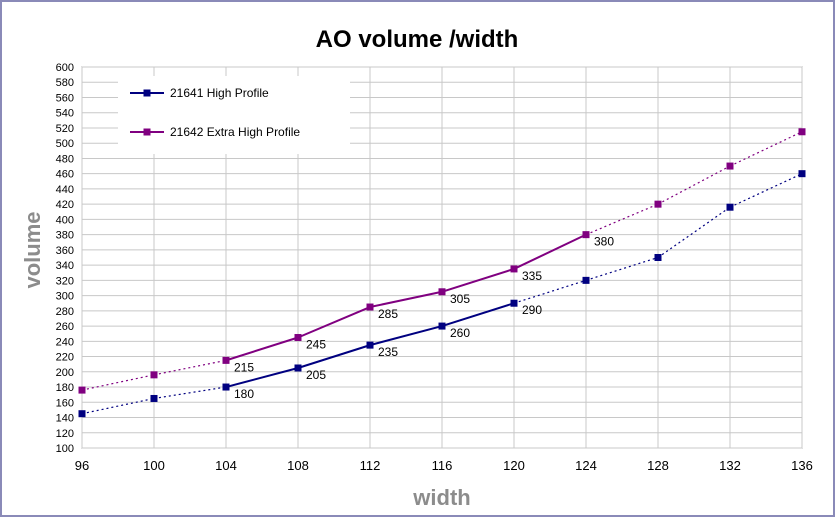 This screenshot has width=835, height=519. Describe the element at coordinates (298, 465) in the screenshot. I see `x-tick-label: 108` at that location.